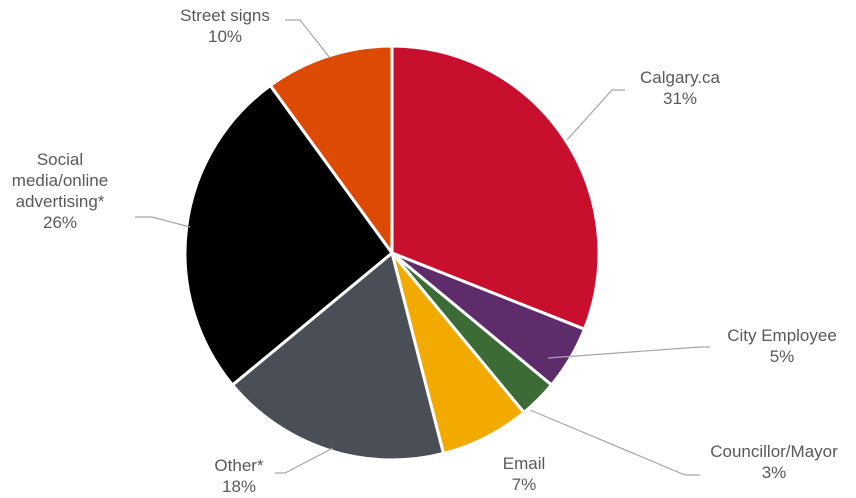 This screenshot has height=498, width=856. Describe the element at coordinates (680, 77) in the screenshot. I see `slice-label: Calgary.ca` at that location.